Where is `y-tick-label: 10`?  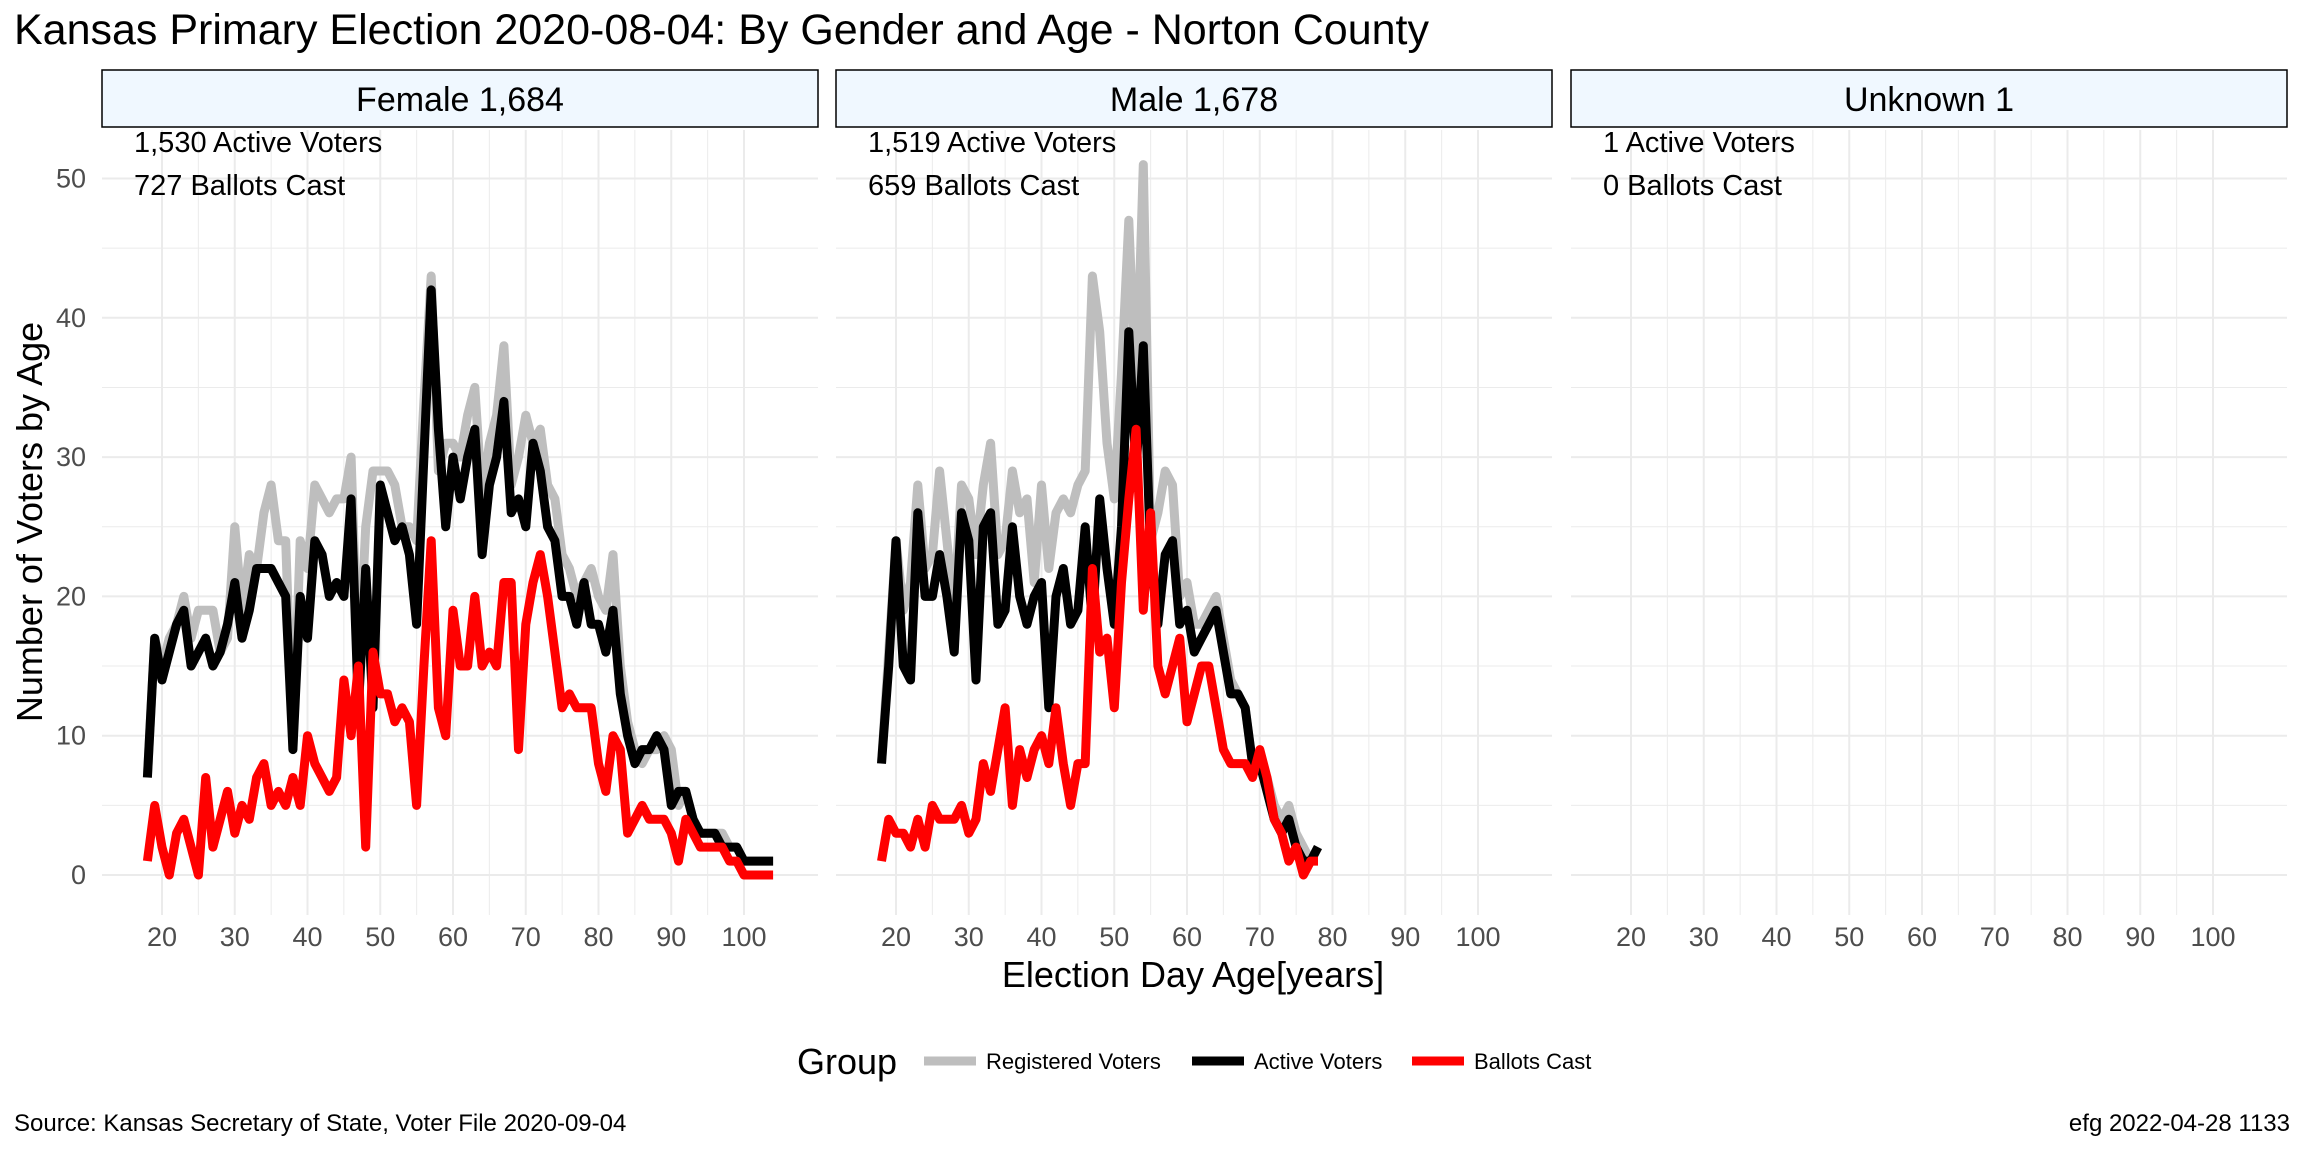
y-tick-label: 10 is located at coordinates (71, 736).